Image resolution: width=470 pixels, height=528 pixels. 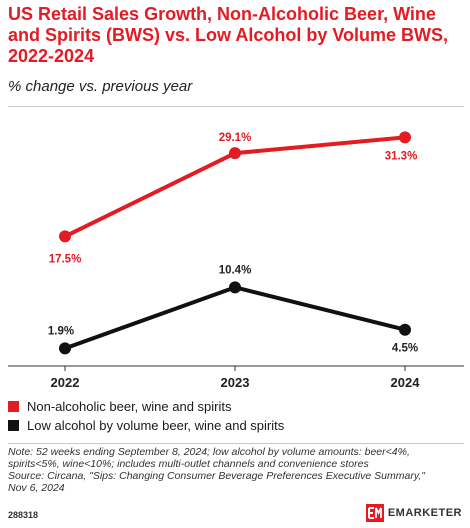 I want to click on data-label: 29.1%, so click(x=235, y=138).